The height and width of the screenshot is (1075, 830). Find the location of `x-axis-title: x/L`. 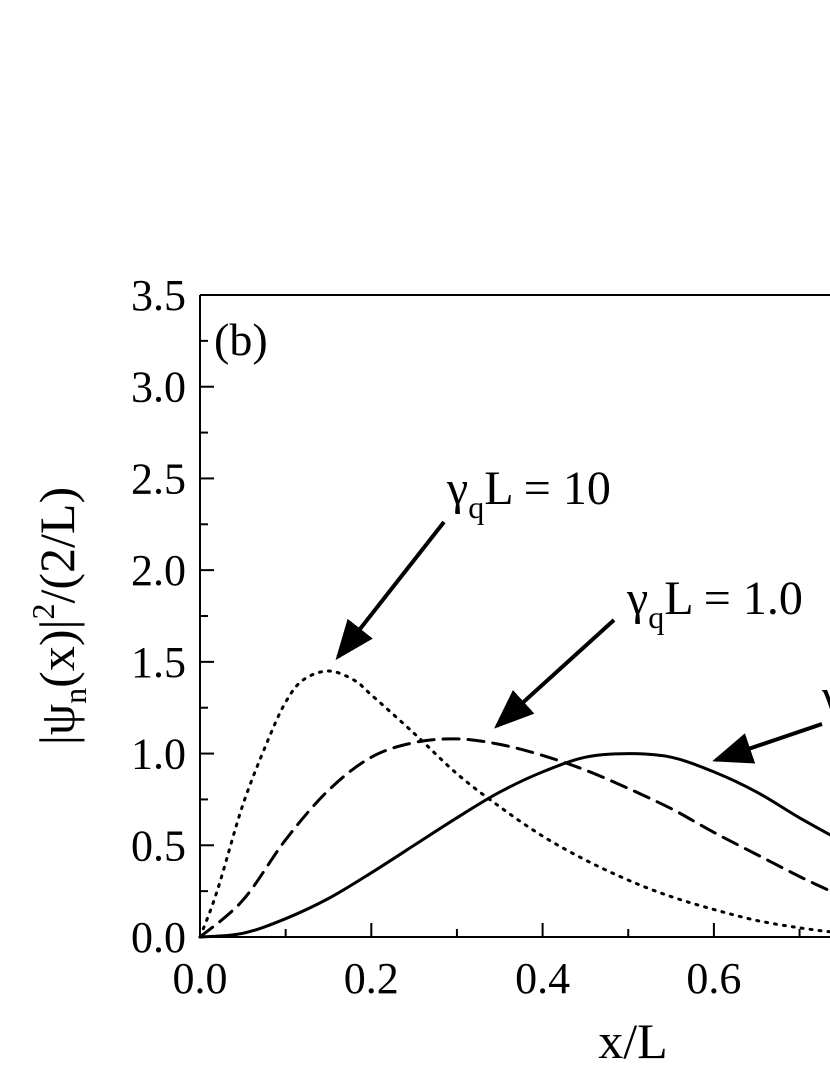

x-axis-title: x/L is located at coordinates (632, 1041).